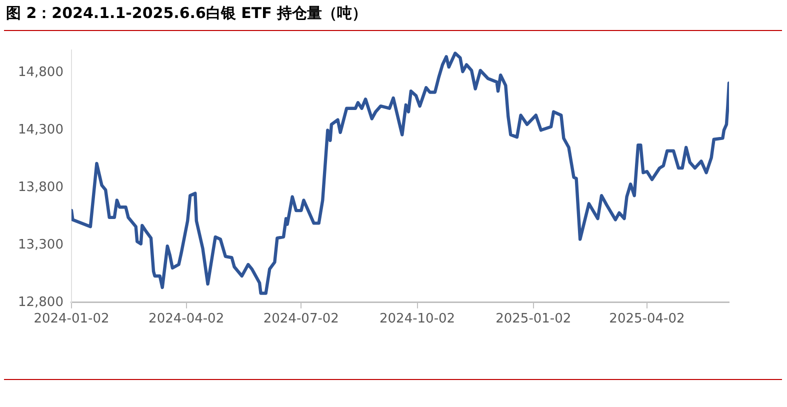  I want to click on x-tick-label: 2024-01-02, so click(72, 319).